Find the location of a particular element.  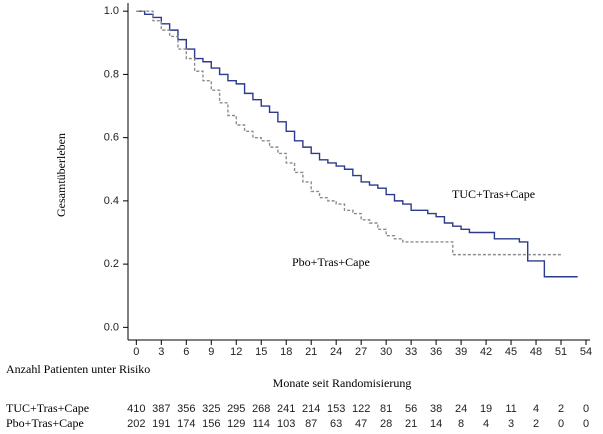

x-tick-label: 3 is located at coordinates (161, 352).